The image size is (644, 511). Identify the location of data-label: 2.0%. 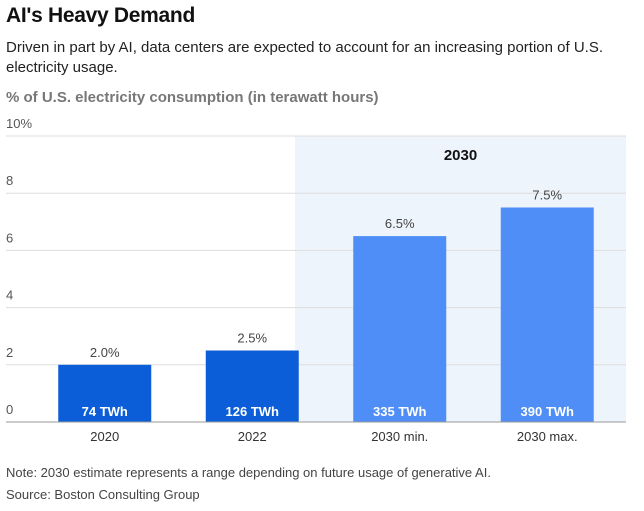
(105, 352).